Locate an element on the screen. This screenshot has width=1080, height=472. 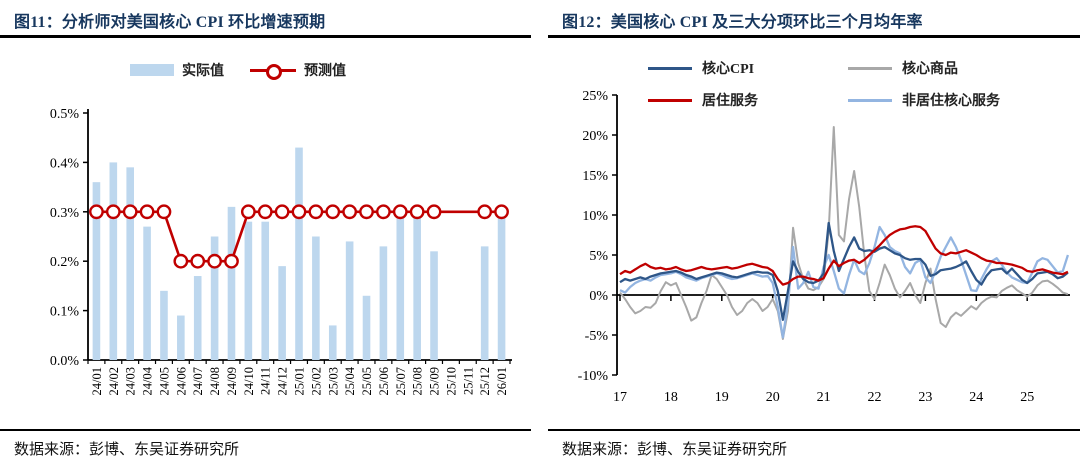
svg-text: 24 is located at coordinates (976, 397).